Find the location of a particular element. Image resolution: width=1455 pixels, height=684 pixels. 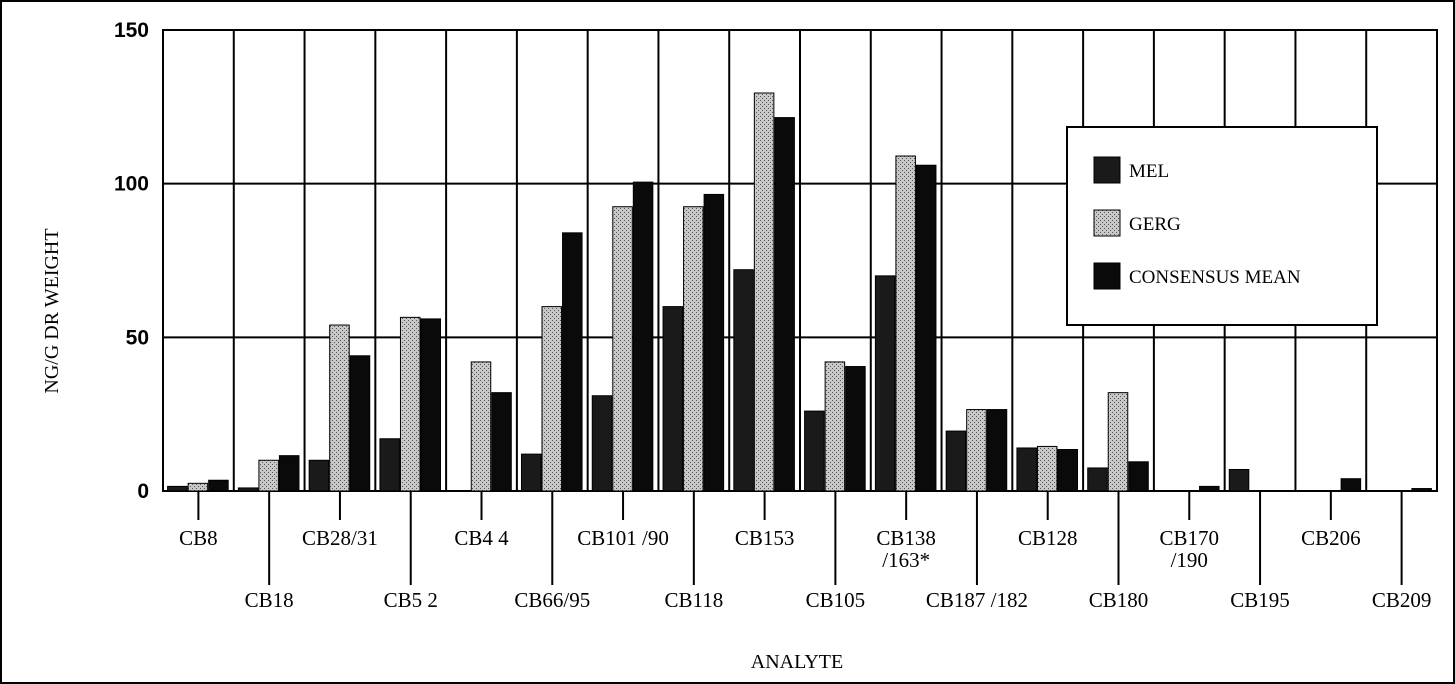

x-tick-label: /163* is located at coordinates (906, 560).